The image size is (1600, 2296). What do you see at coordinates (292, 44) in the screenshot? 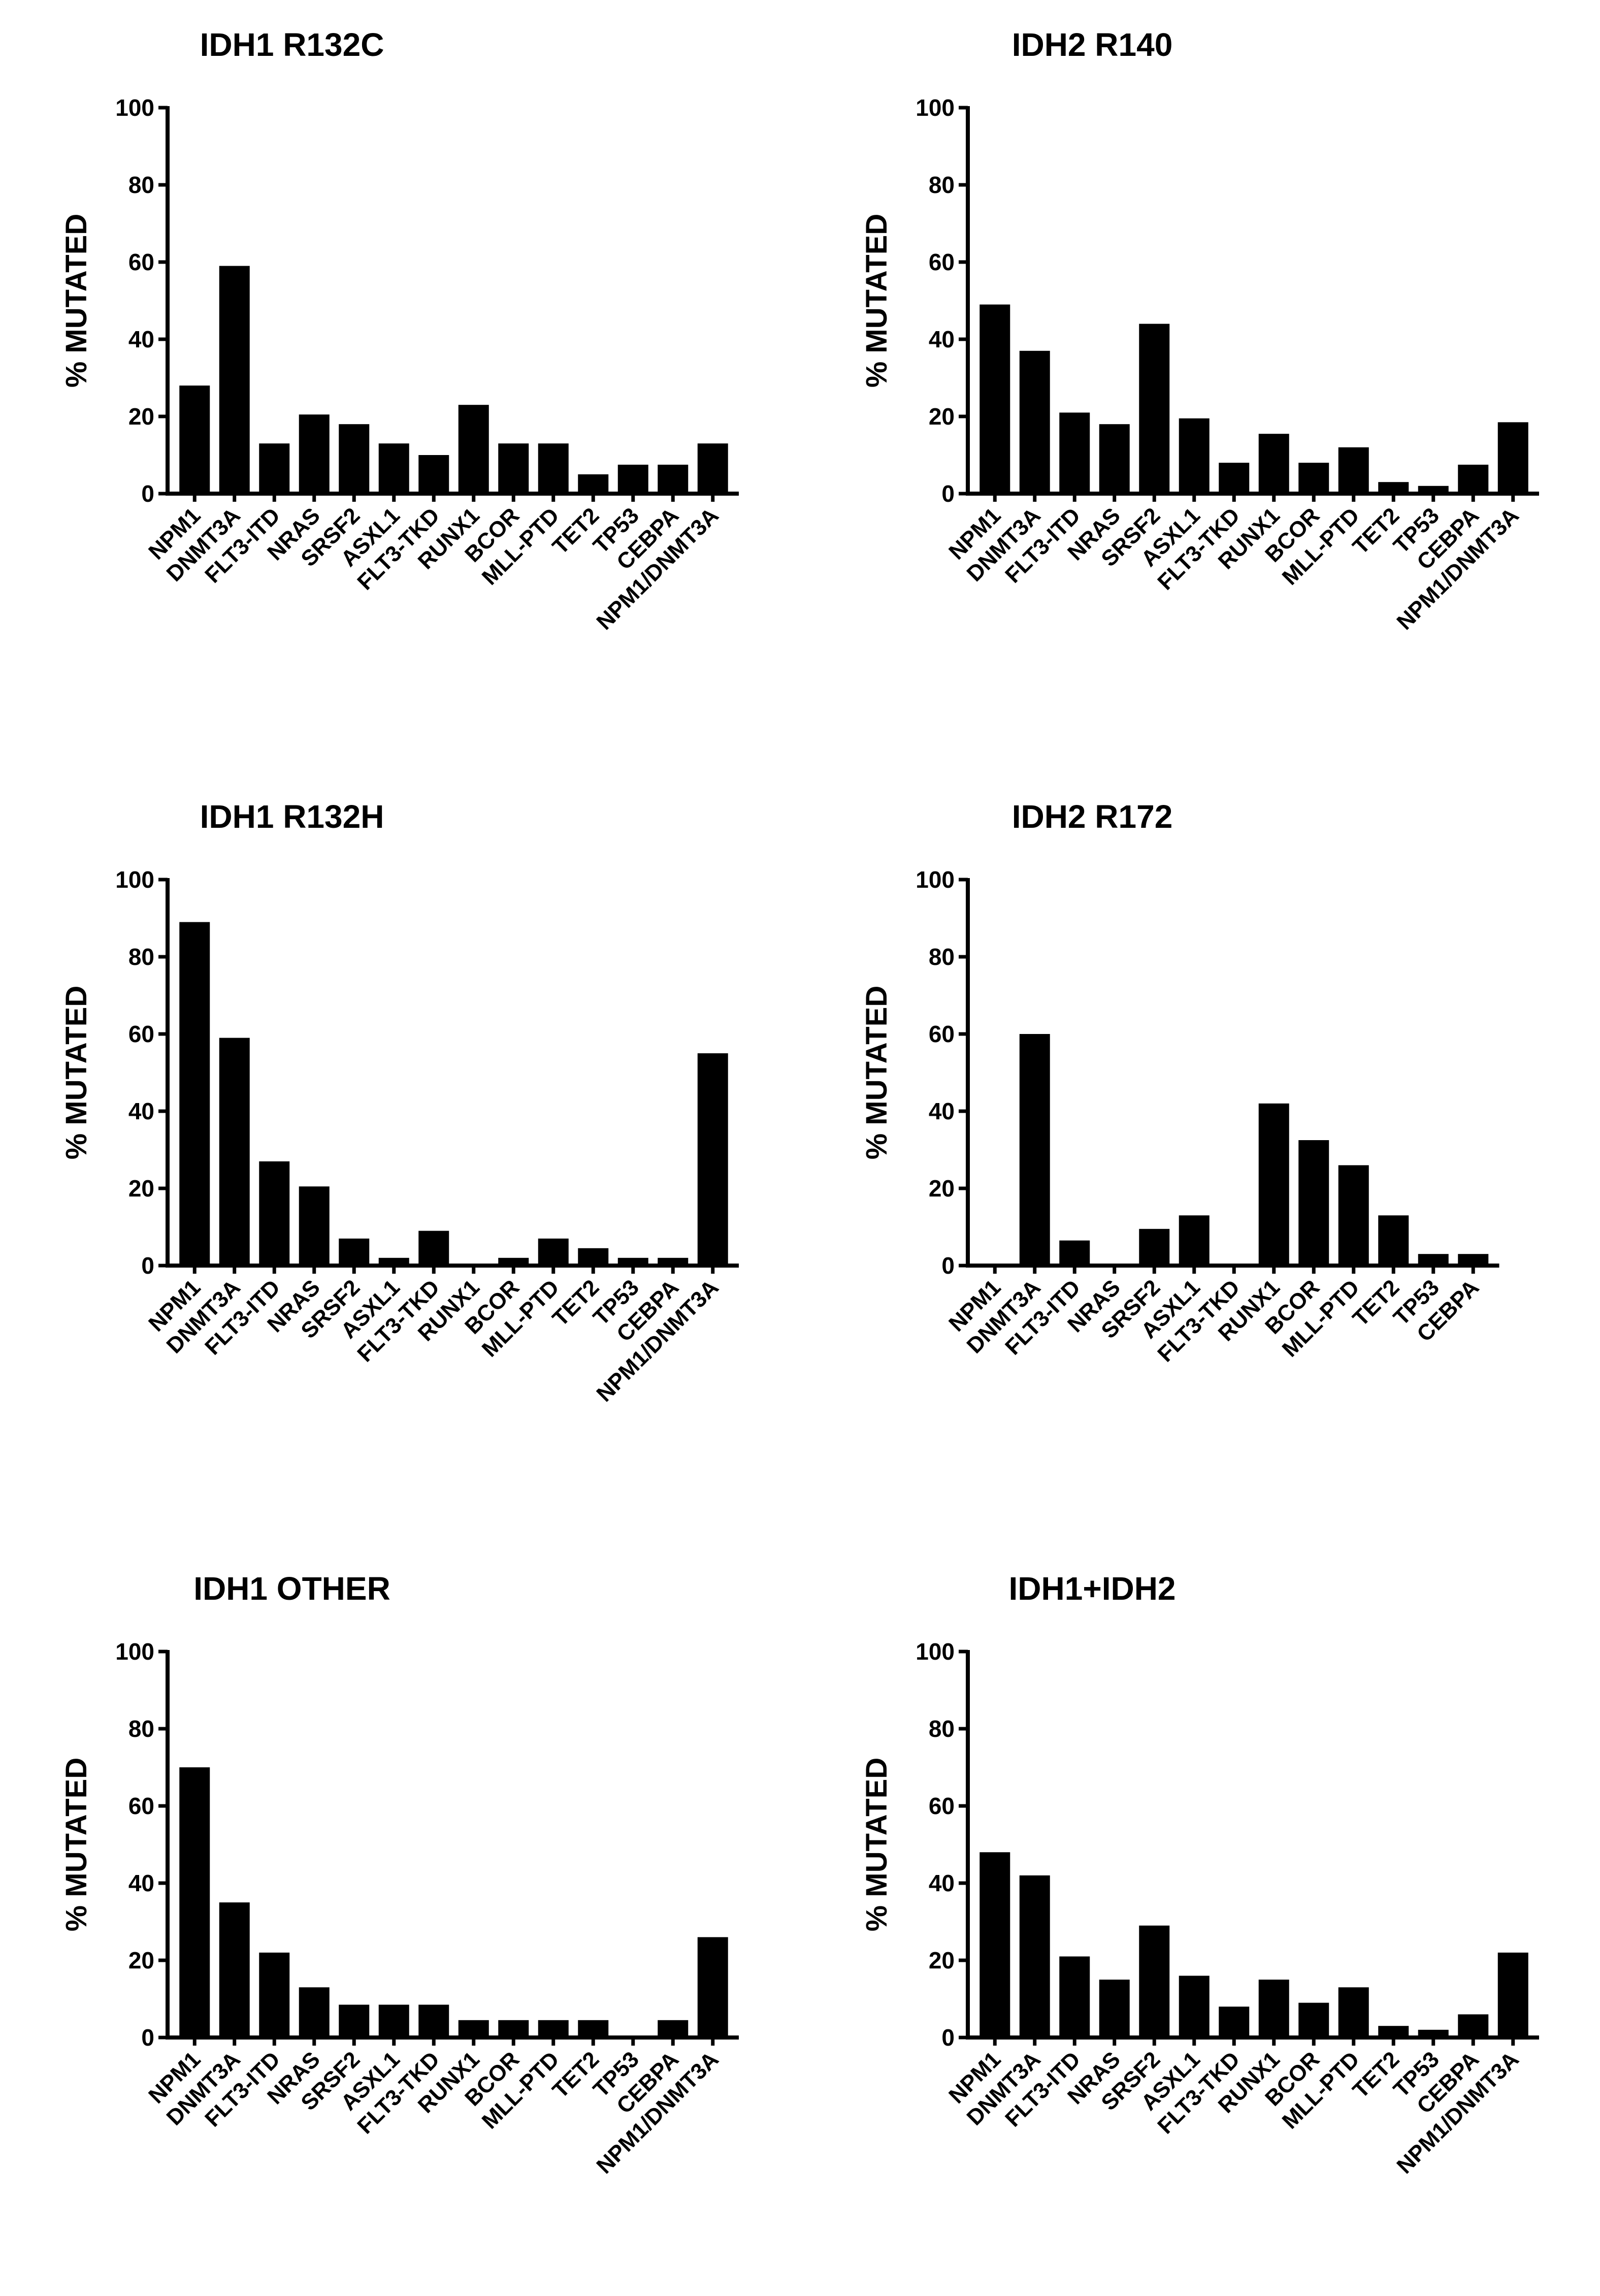
I see `chart-title: IDH1 R132C` at bounding box center [292, 44].